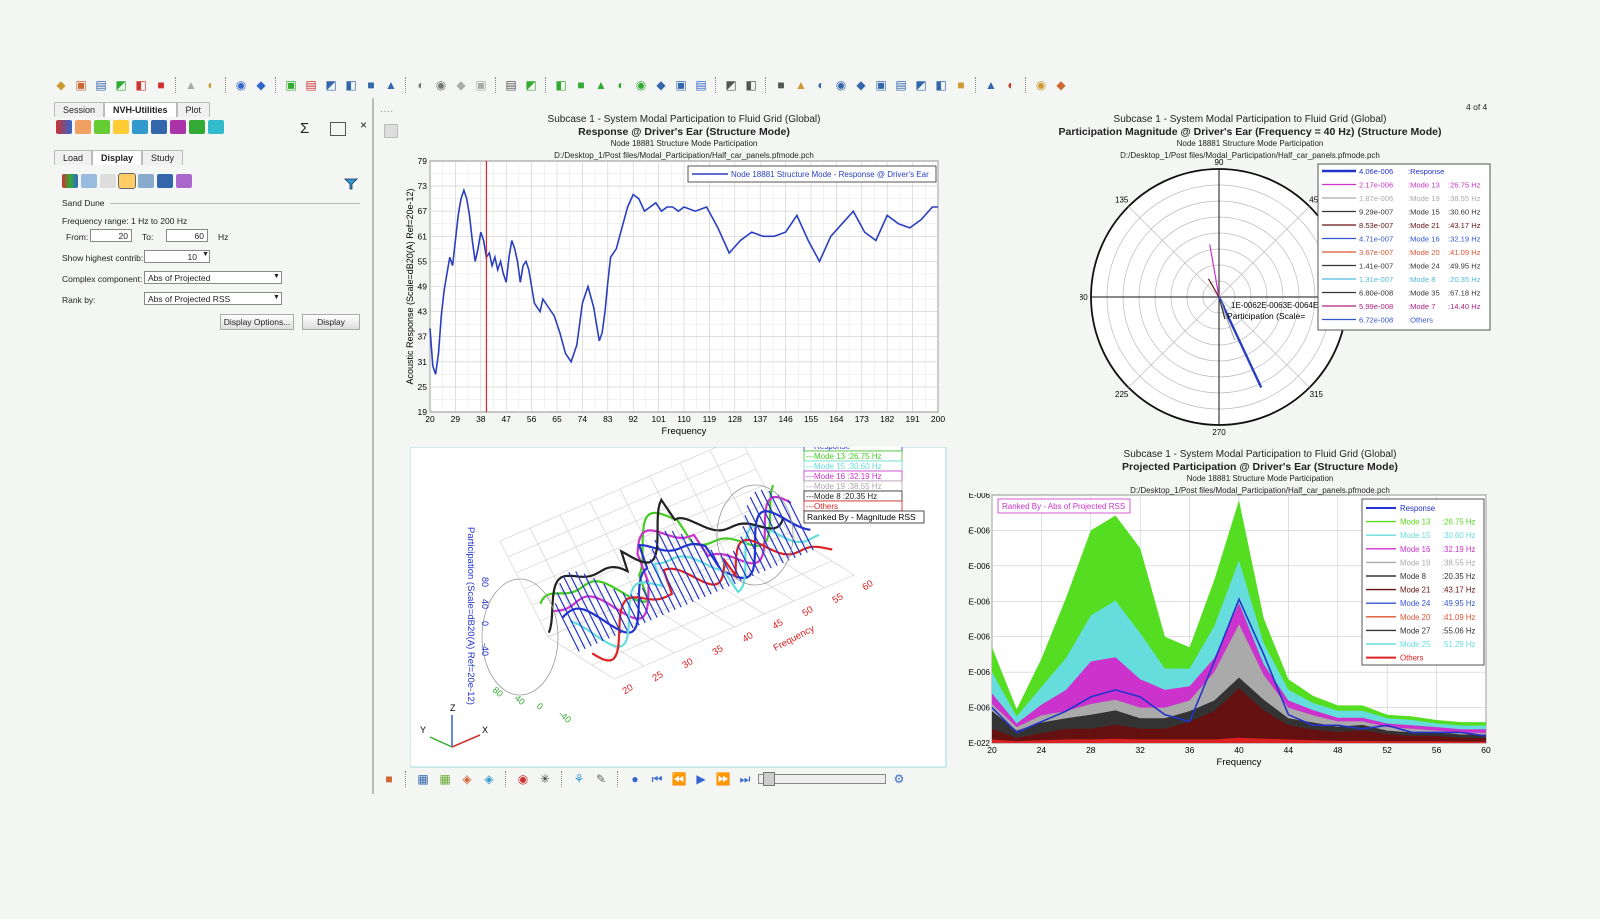 The height and width of the screenshot is (919, 1600). Describe the element at coordinates (681, 85) in the screenshot. I see `curve-icon: ▣` at that location.